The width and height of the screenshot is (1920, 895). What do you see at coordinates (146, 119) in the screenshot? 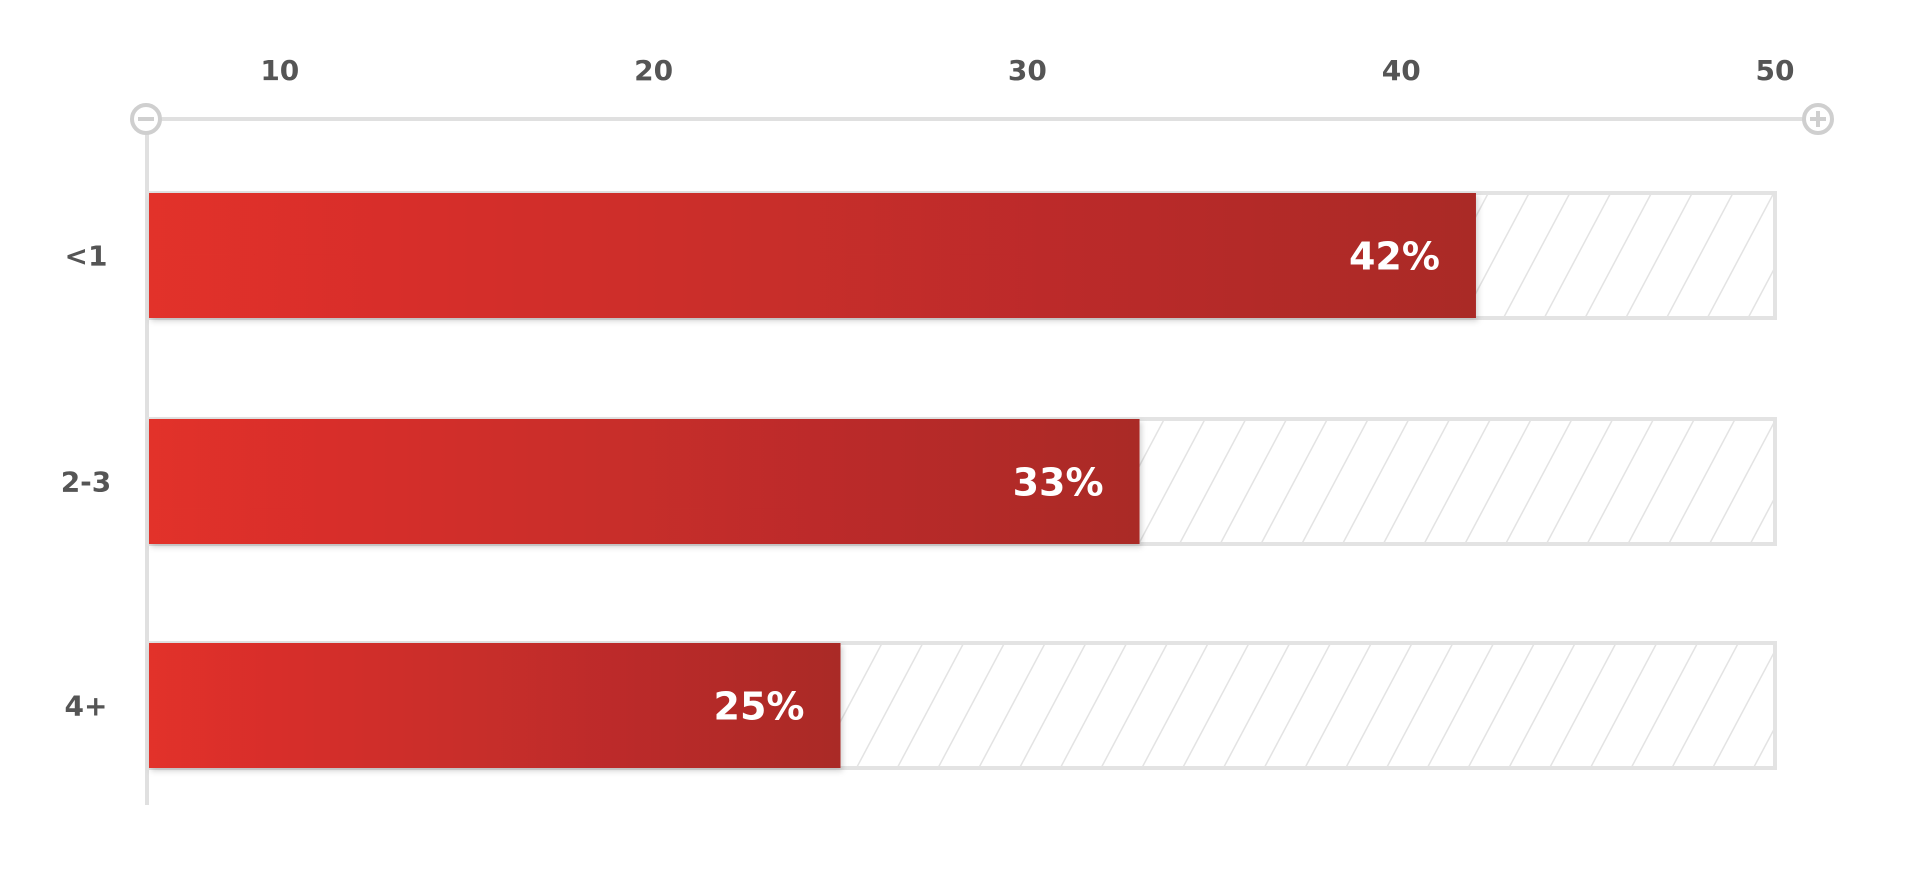
I see `minus-circle-icon` at bounding box center [146, 119].